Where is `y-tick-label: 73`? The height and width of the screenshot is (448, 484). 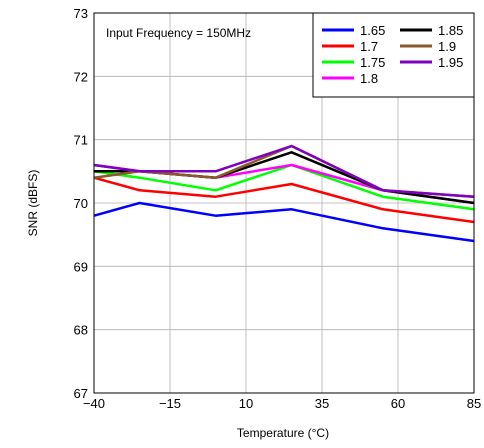 y-tick-label: 73 is located at coordinates (81, 13).